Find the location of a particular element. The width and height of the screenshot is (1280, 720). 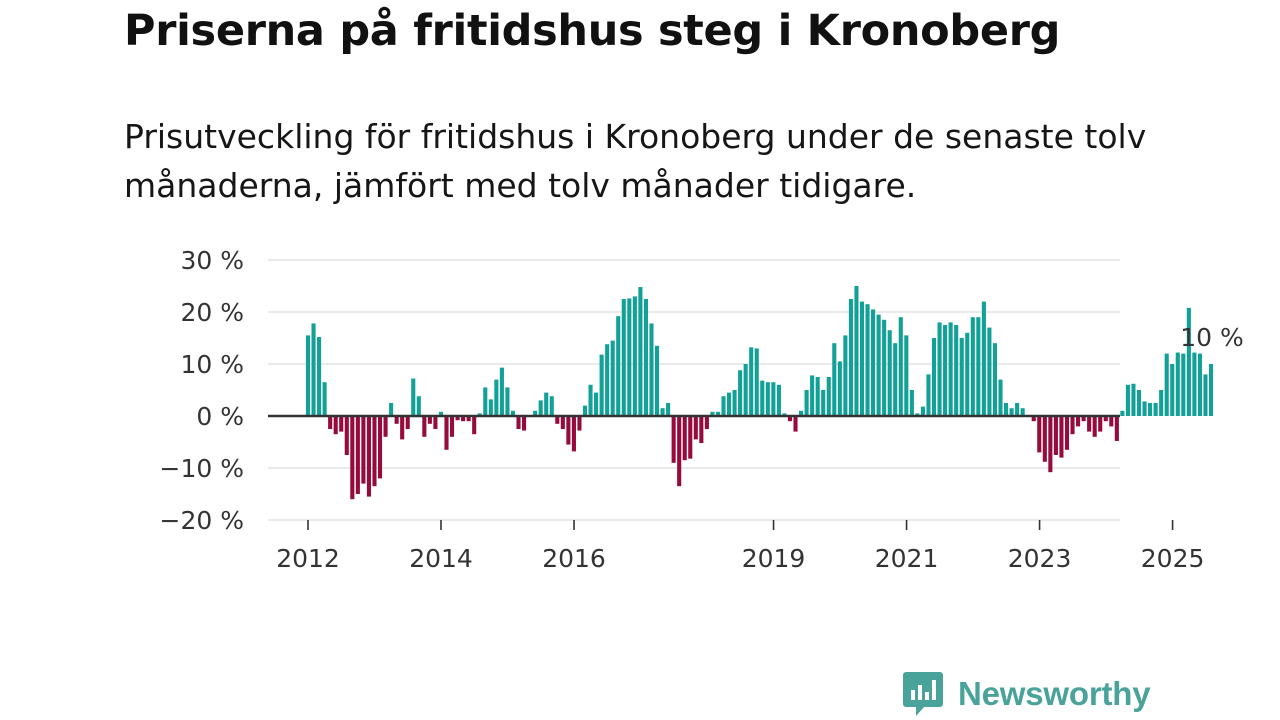

x-tick-label: 2014 is located at coordinates (441, 558).